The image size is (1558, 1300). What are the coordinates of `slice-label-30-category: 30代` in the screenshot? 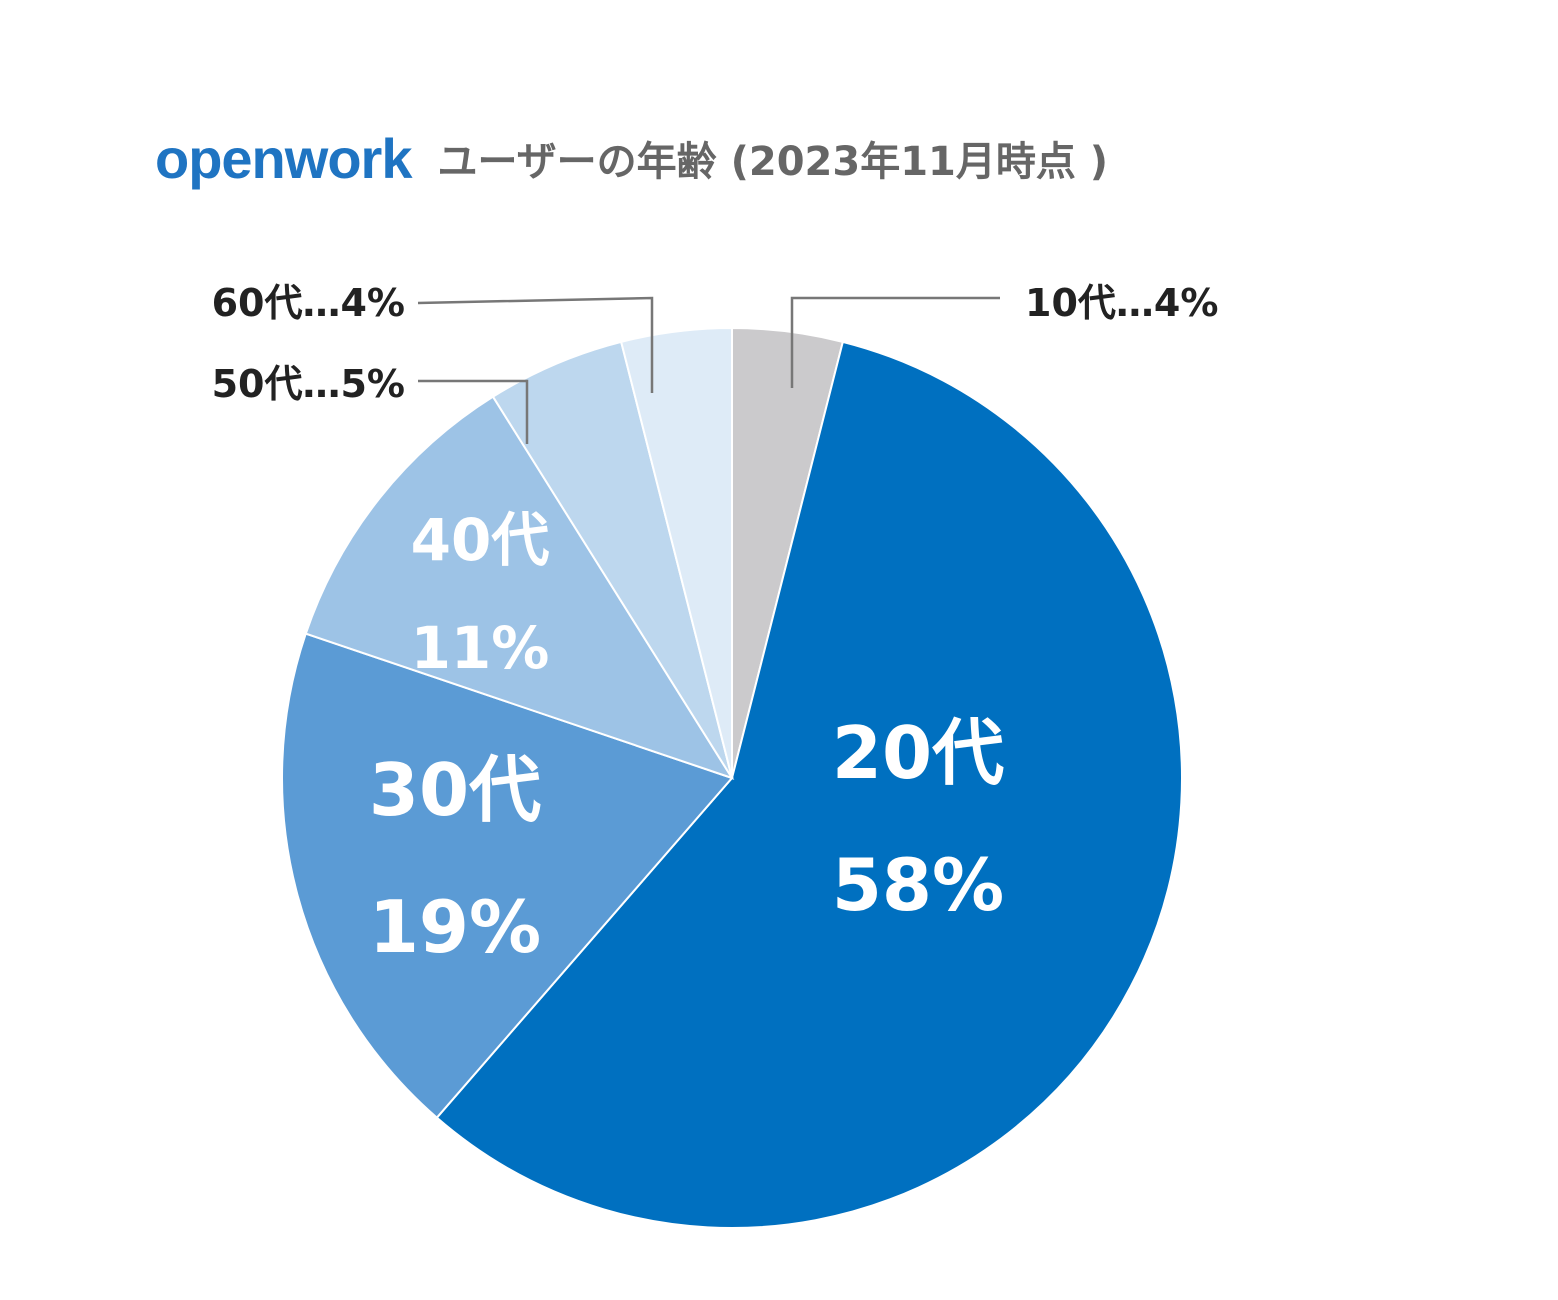 It's located at (455, 790).